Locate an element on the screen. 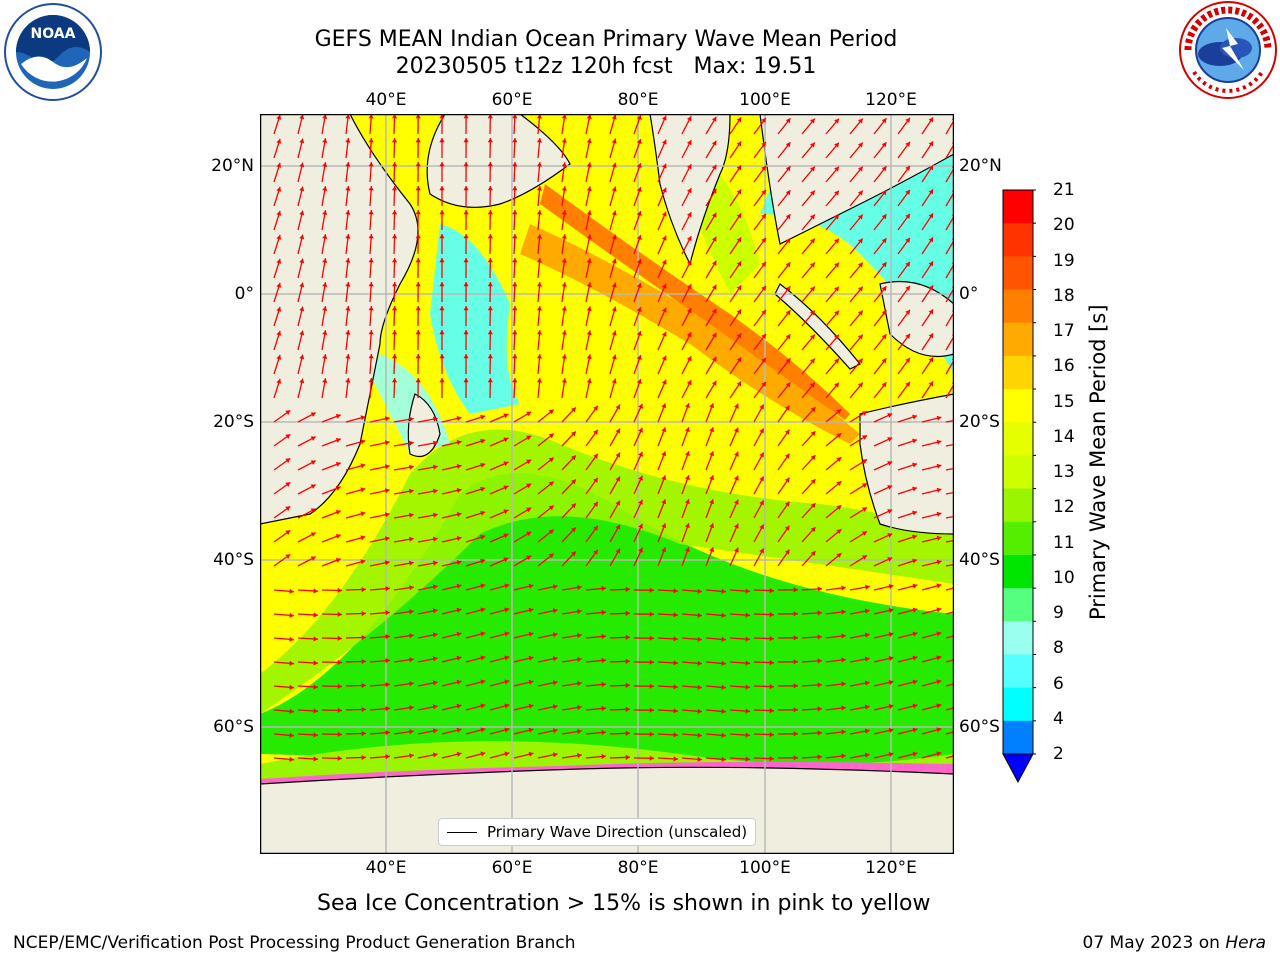 This screenshot has height=960, width=1280. lat-tick-left: 60°S is located at coordinates (233, 727).